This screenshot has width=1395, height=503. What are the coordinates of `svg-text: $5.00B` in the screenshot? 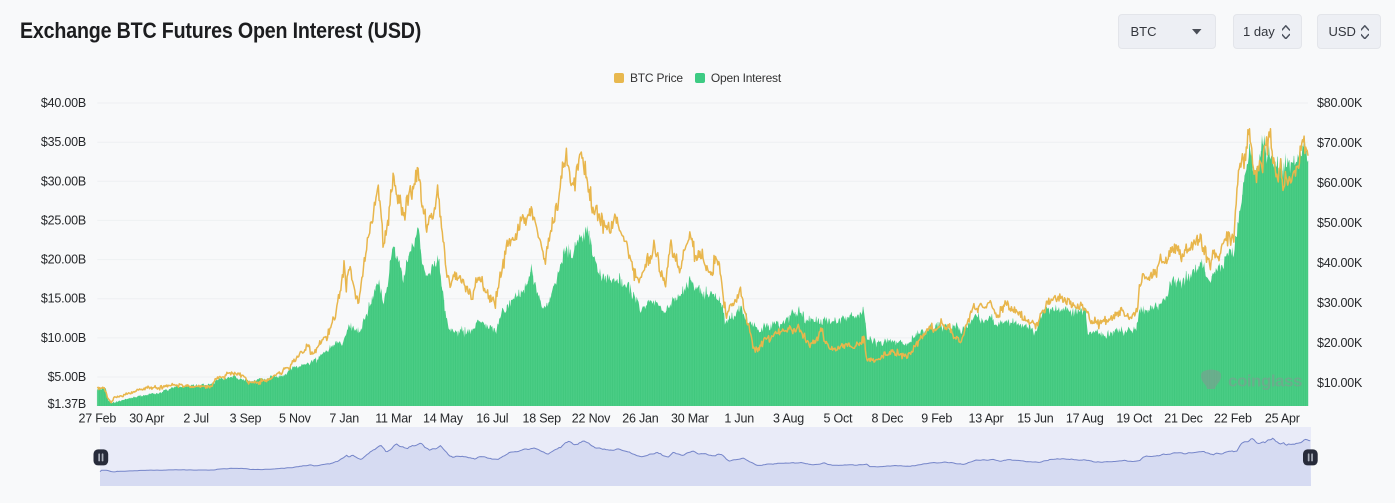 It's located at (67, 377).